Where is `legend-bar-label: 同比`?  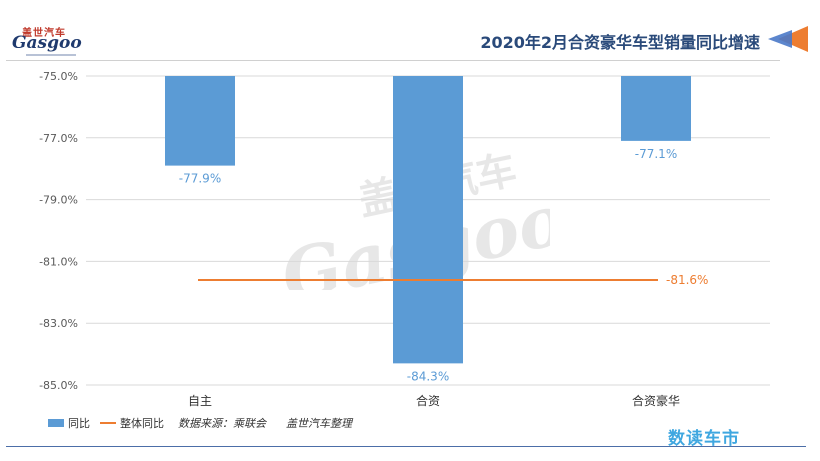 legend-bar-label: 同比 is located at coordinates (79, 423).